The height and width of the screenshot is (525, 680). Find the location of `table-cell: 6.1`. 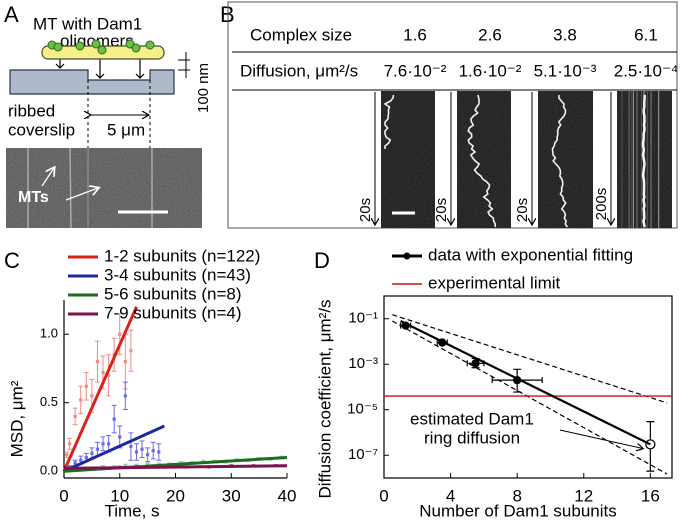

table-cell: 6.1 is located at coordinates (646, 34).